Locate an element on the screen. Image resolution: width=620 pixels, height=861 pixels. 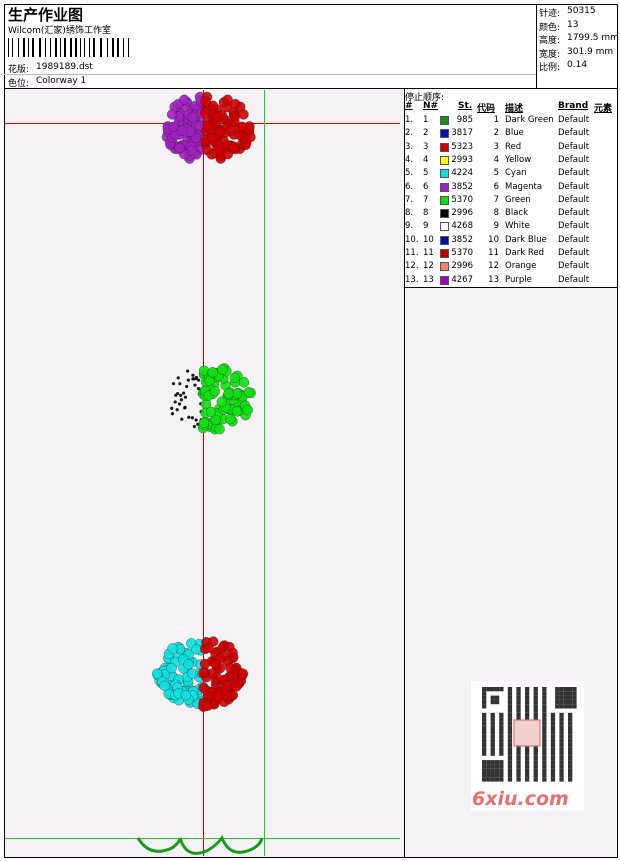
description: Red is located at coordinates (513, 146).